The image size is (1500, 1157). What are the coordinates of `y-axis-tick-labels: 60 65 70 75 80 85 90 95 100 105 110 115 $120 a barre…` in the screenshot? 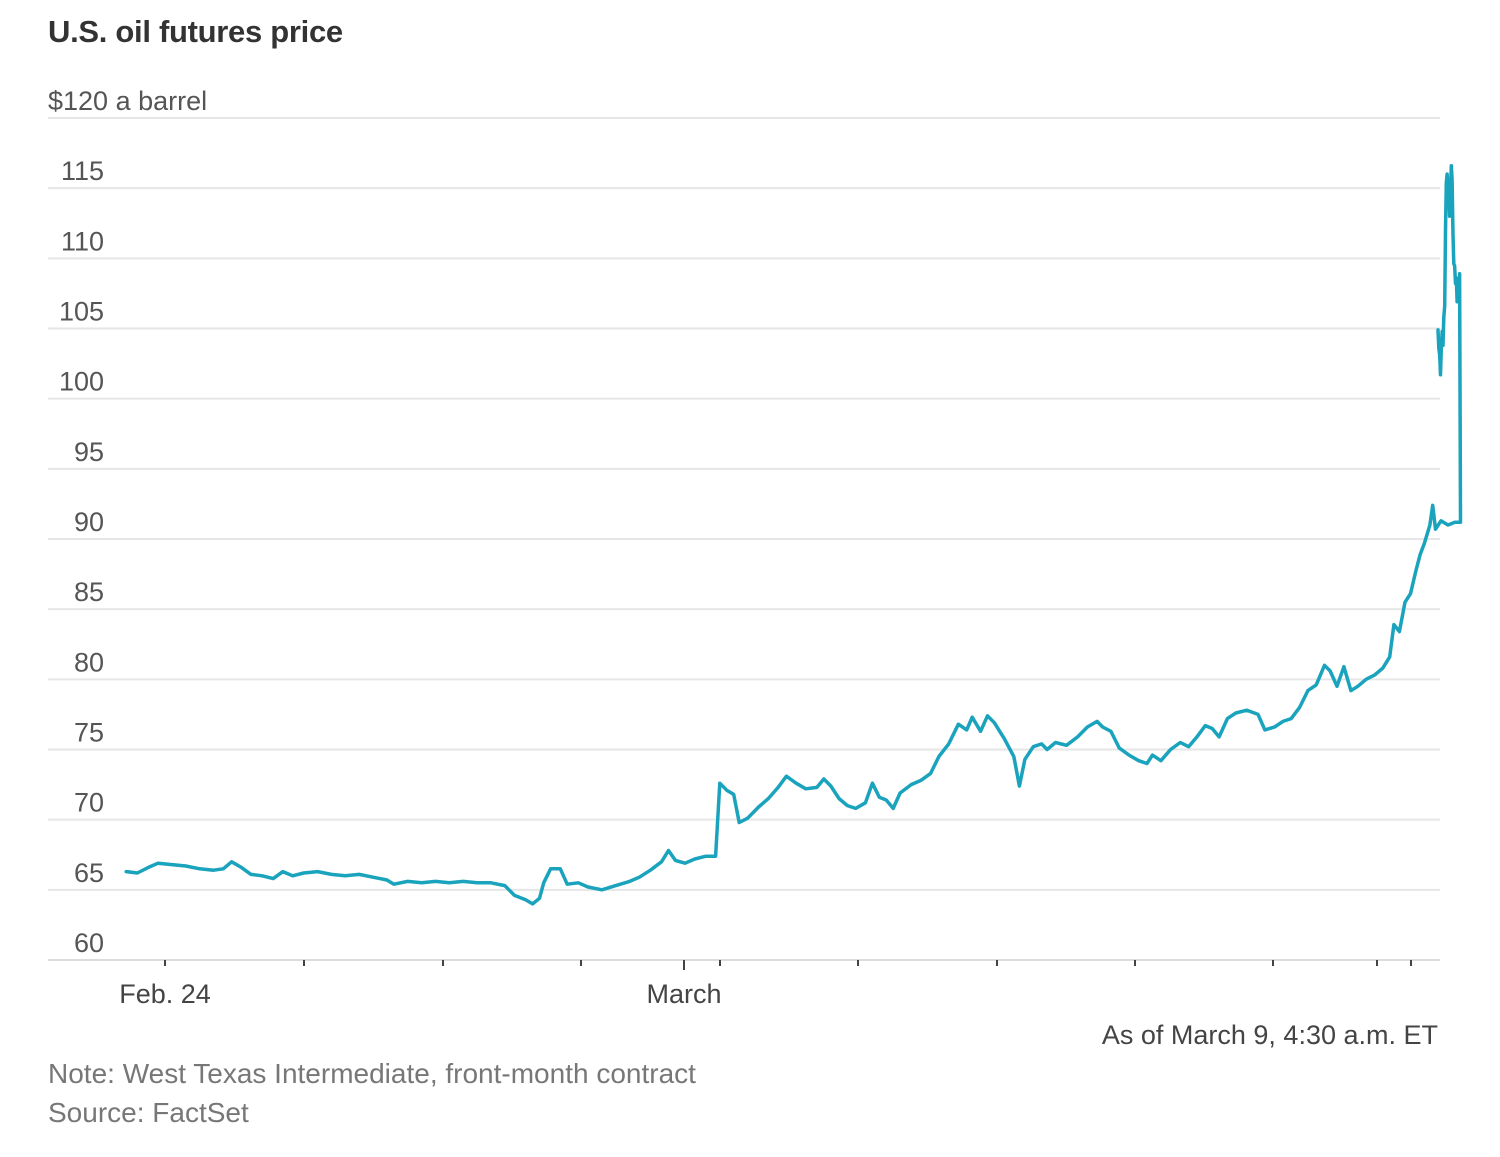 It's located at (127, 522).